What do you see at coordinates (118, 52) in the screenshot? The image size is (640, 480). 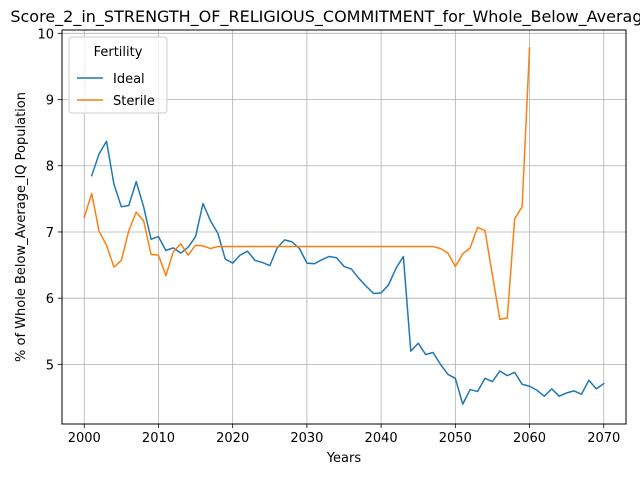 I see `legend-title: Fertility` at bounding box center [118, 52].